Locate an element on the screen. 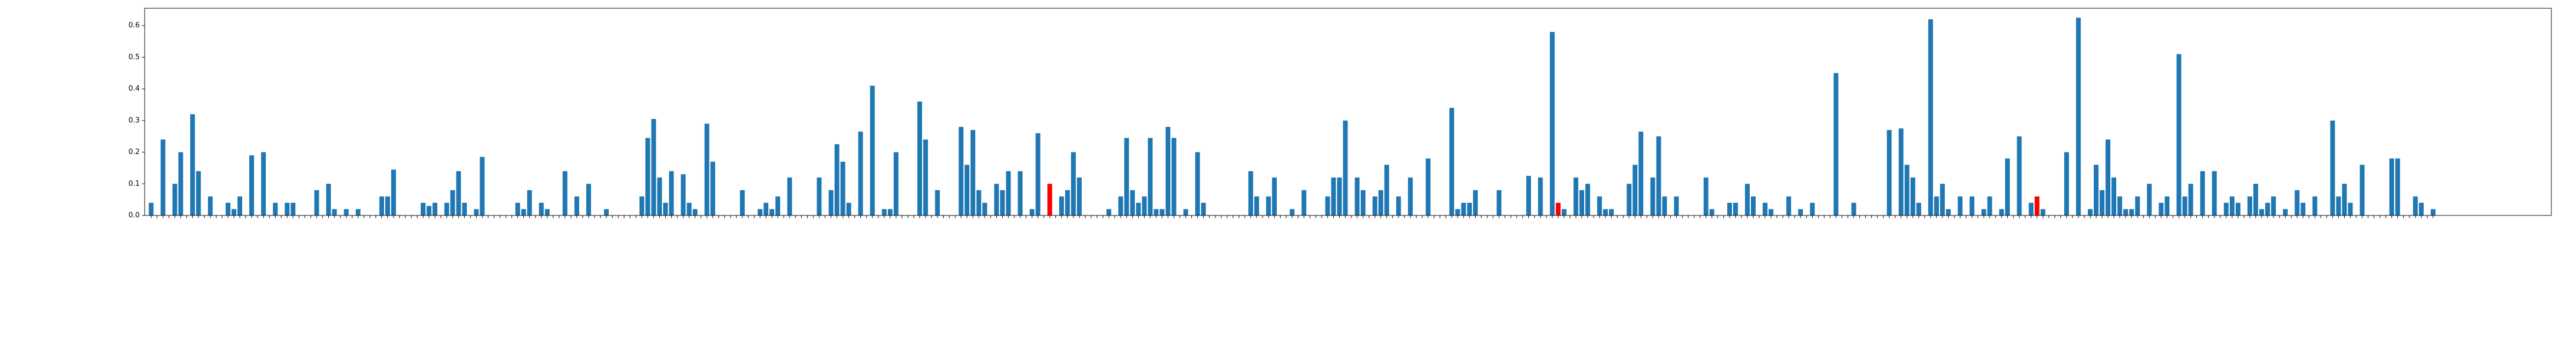 The image size is (2576, 347). y-tick-label: 0.5 is located at coordinates (134, 57).